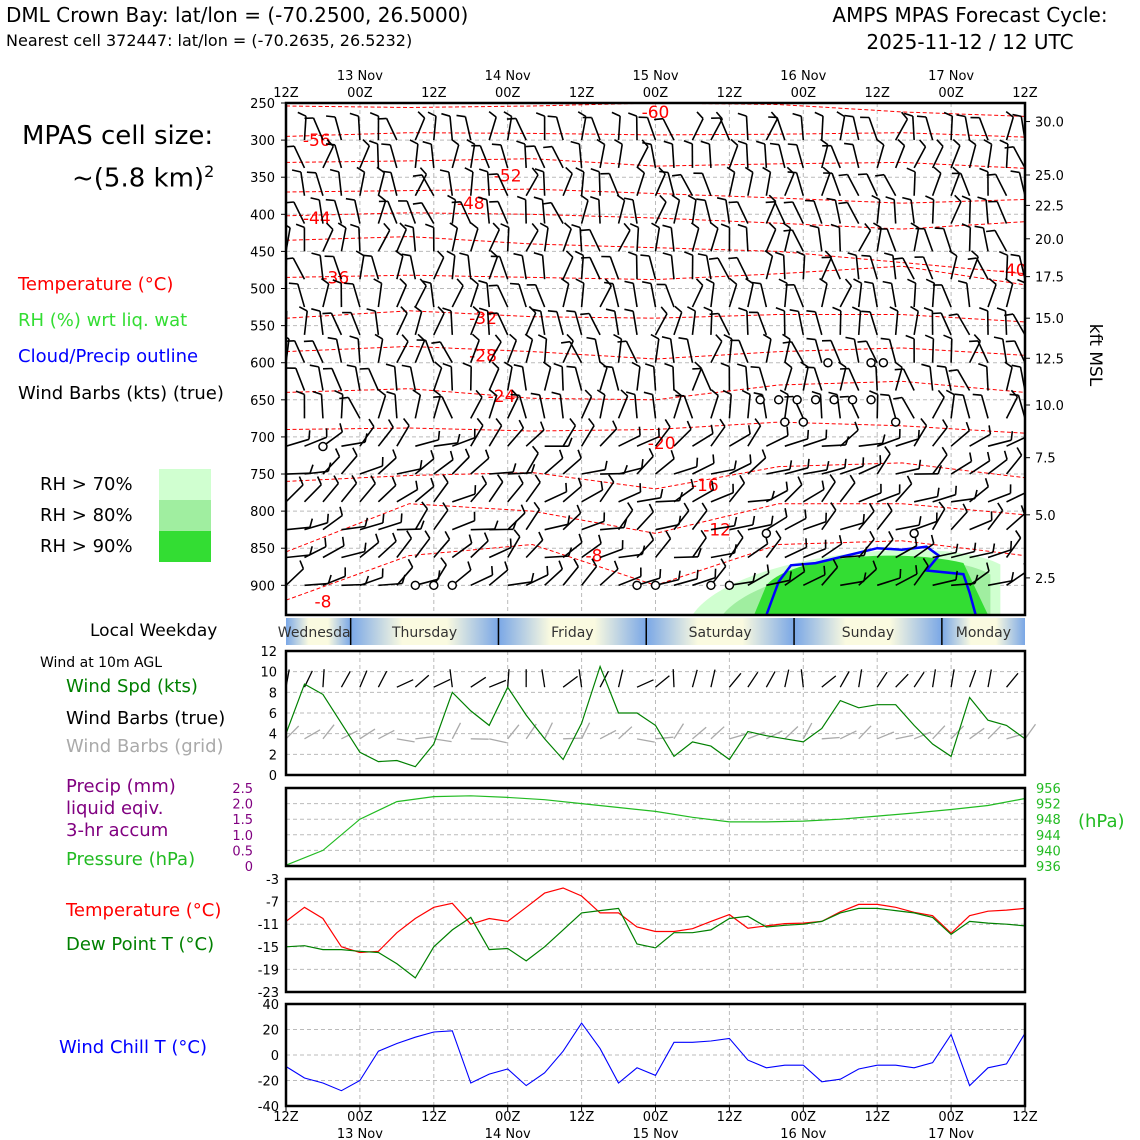  Describe the element at coordinates (1095, 355) in the screenshot. I see `kft-axis-label: kft MSL` at that location.